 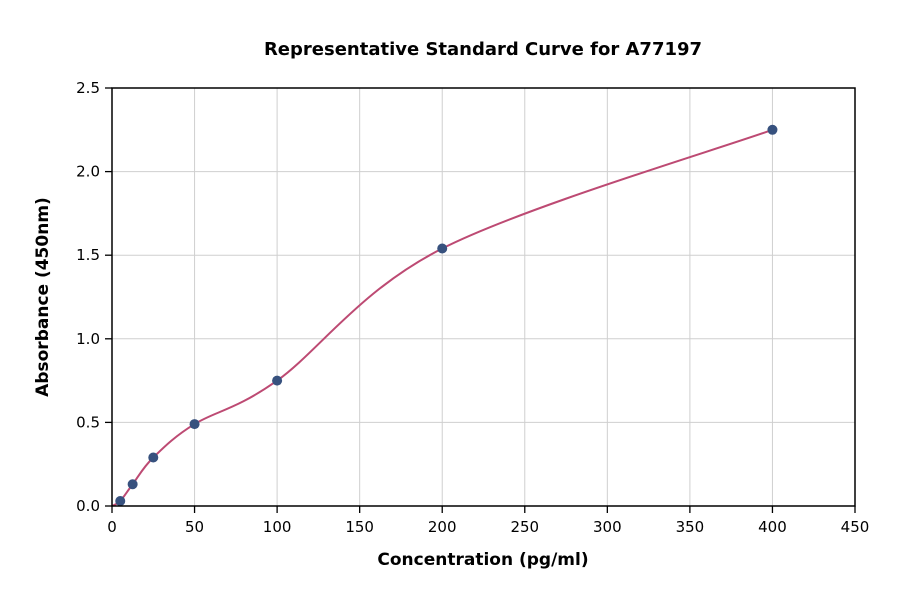 I want to click on x-tick-label: 0, so click(x=112, y=527).